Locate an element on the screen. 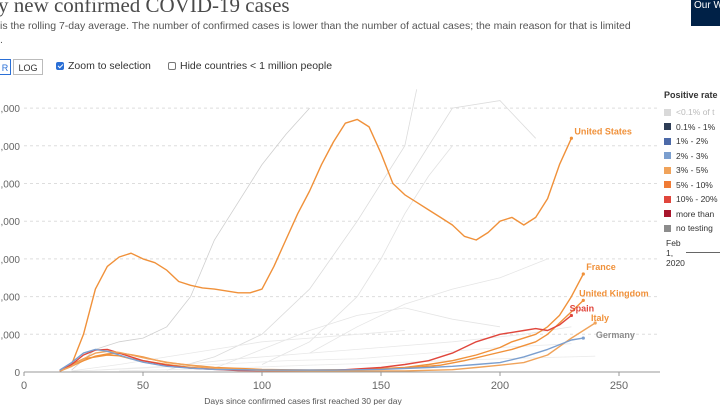 The width and height of the screenshot is (720, 405). legend-item: 3% - 5% is located at coordinates (692, 170).